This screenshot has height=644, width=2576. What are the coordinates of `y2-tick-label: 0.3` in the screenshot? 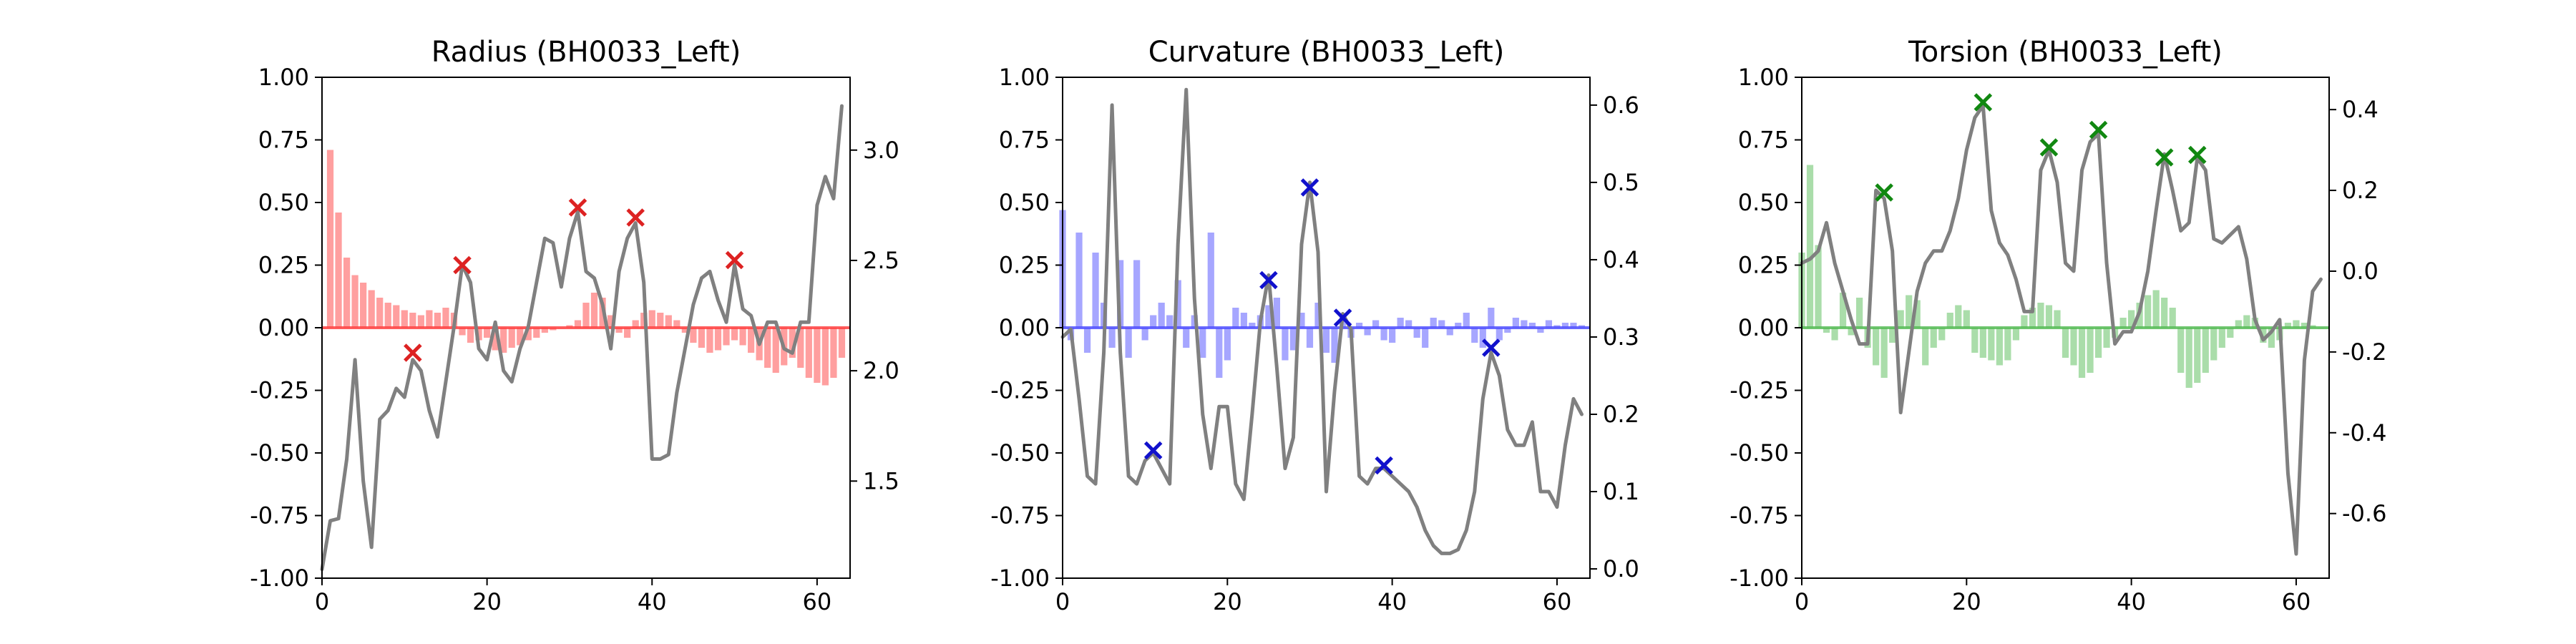 It's located at (1621, 337).